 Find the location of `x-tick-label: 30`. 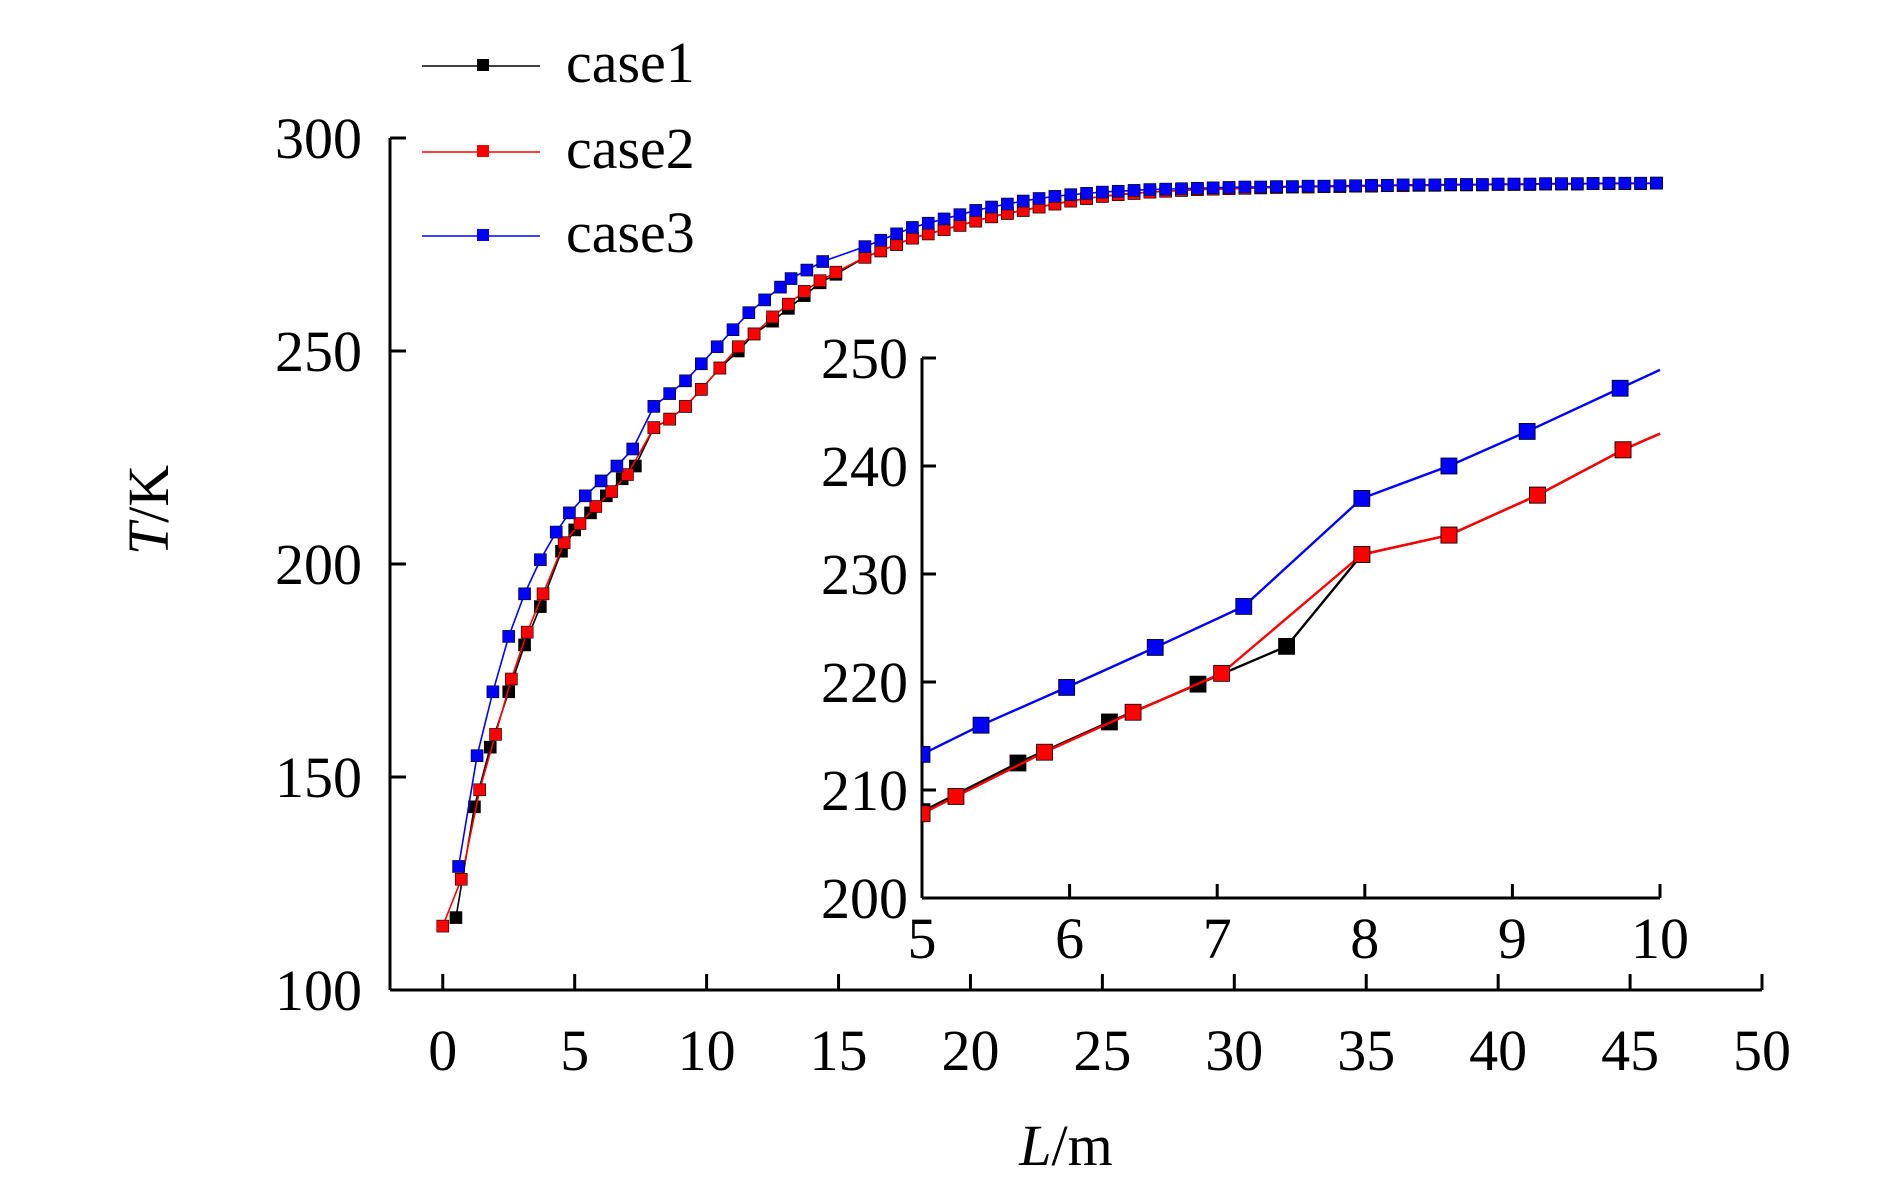

x-tick-label: 30 is located at coordinates (1234, 1050).